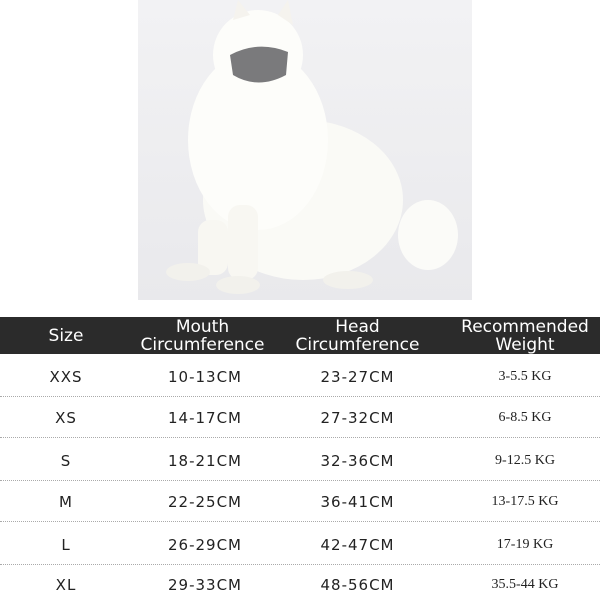  What do you see at coordinates (300, 545) in the screenshot?
I see `table-row: L 26-29CM 42-47CM 17-19 KG` at bounding box center [300, 545].